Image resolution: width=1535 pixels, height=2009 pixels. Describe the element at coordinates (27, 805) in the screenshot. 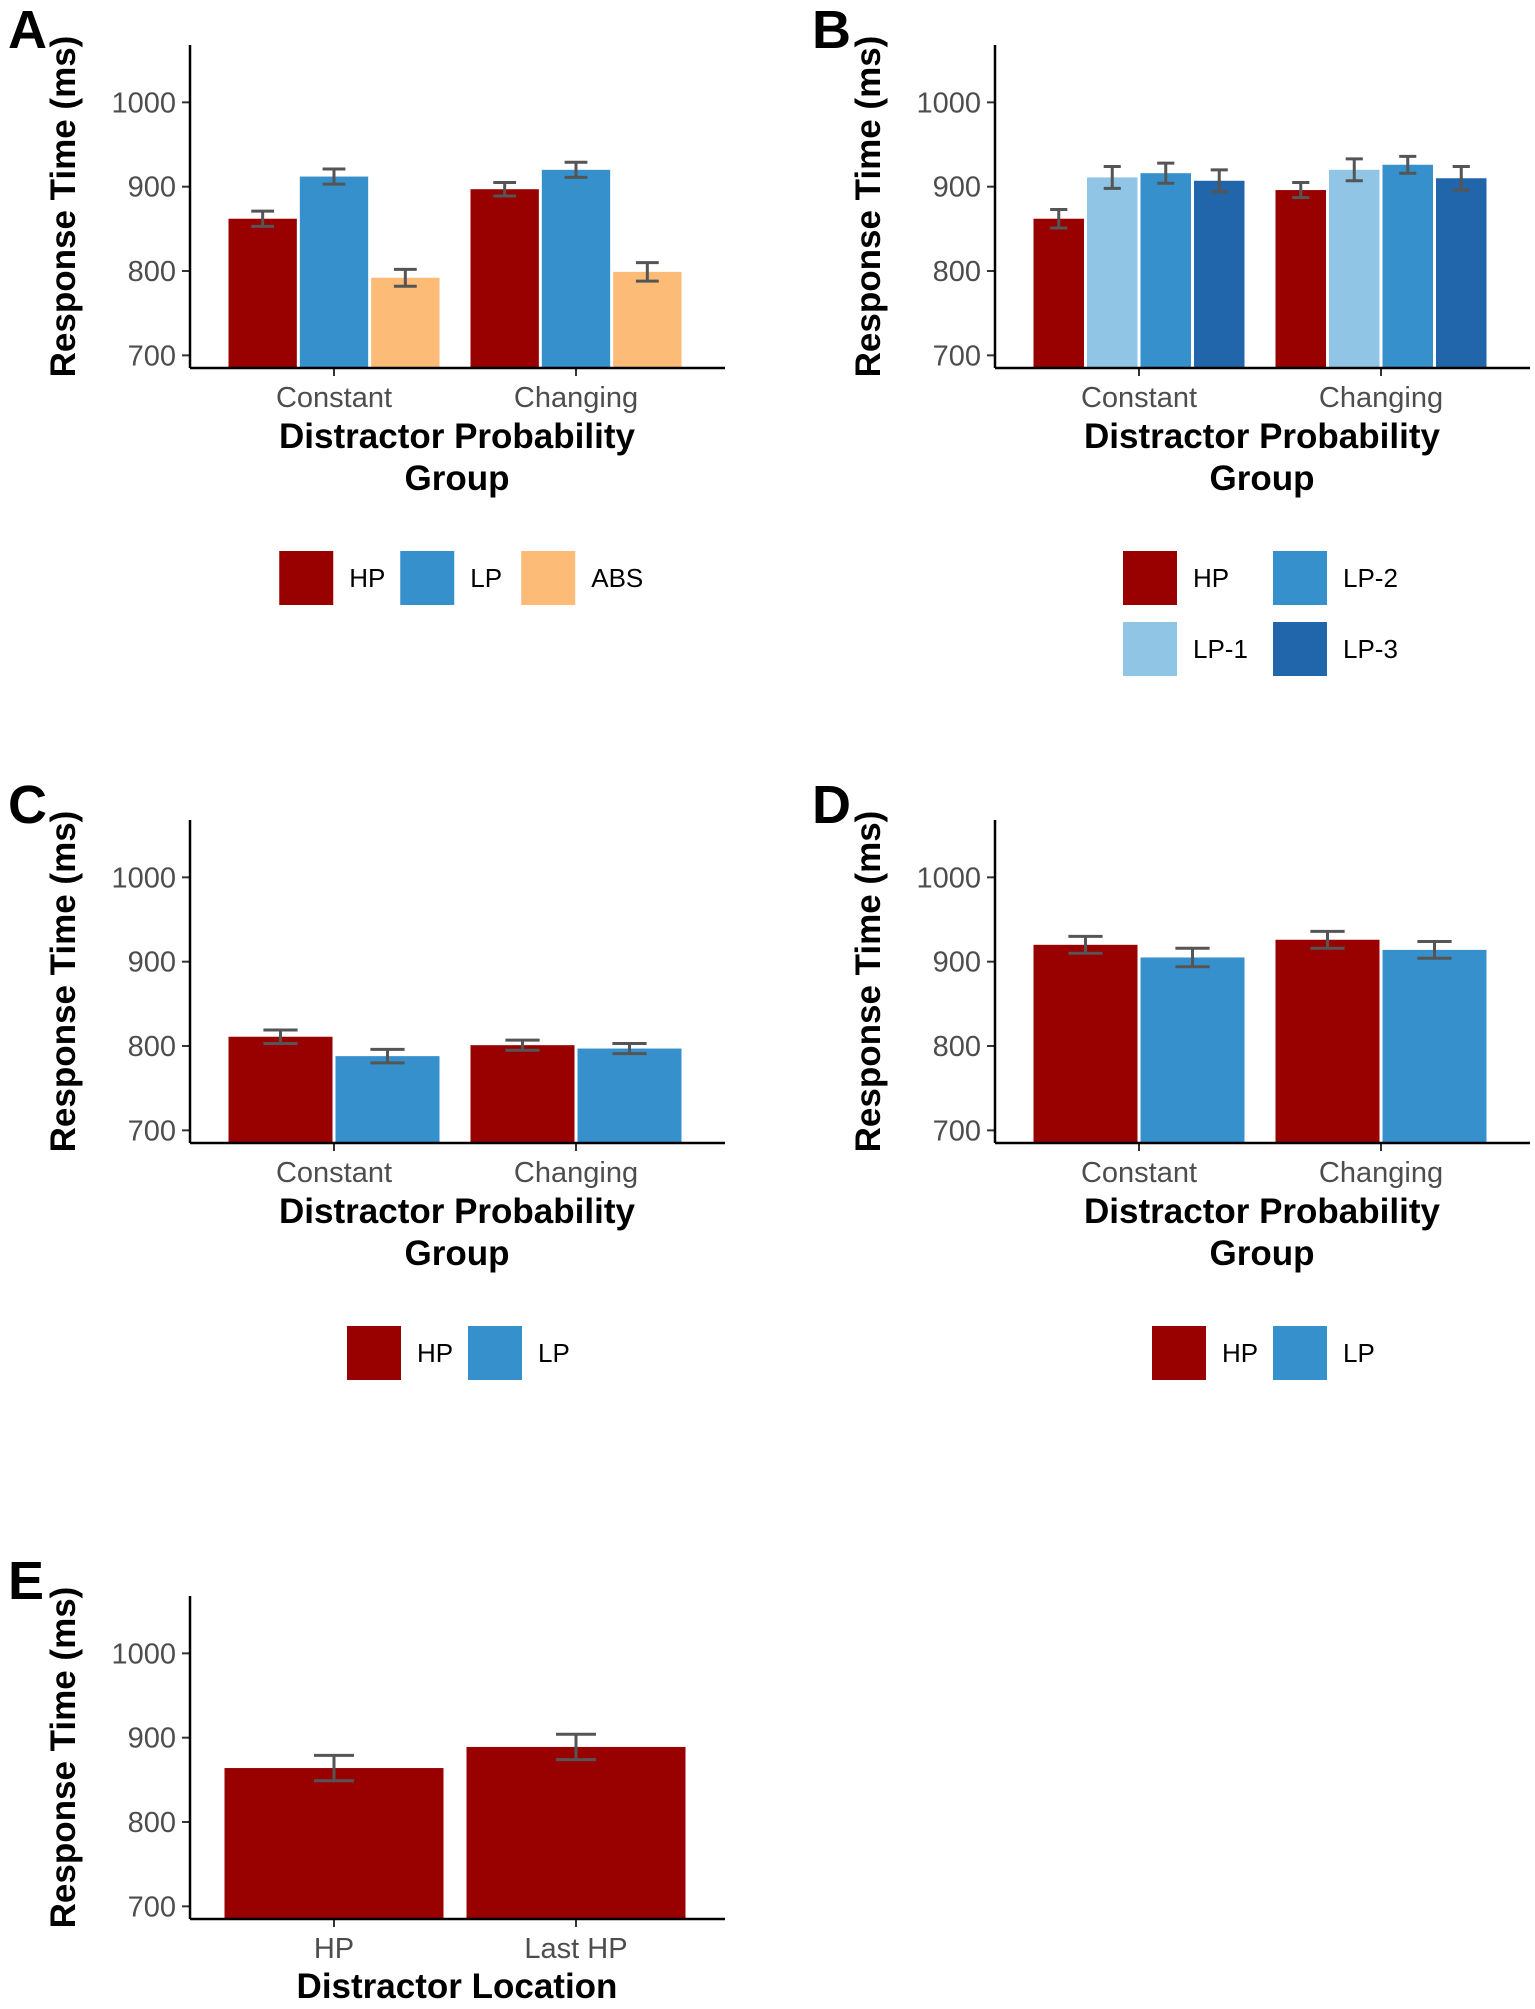

I see `panel-label: C` at that location.